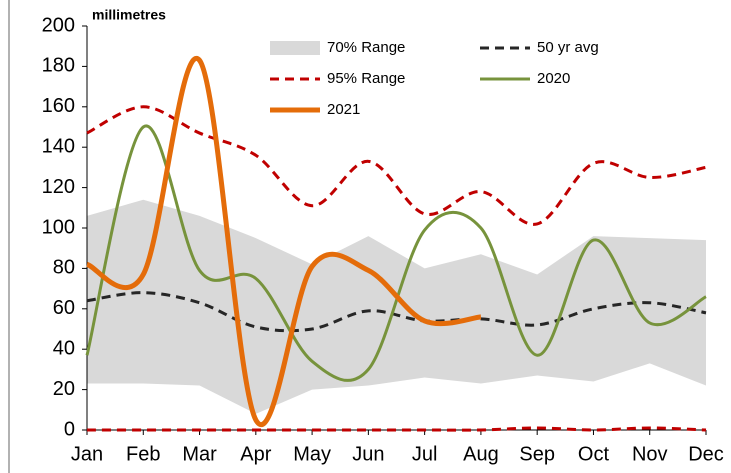 The height and width of the screenshot is (473, 731). I want to click on legend-label: 70% Range, so click(366, 47).